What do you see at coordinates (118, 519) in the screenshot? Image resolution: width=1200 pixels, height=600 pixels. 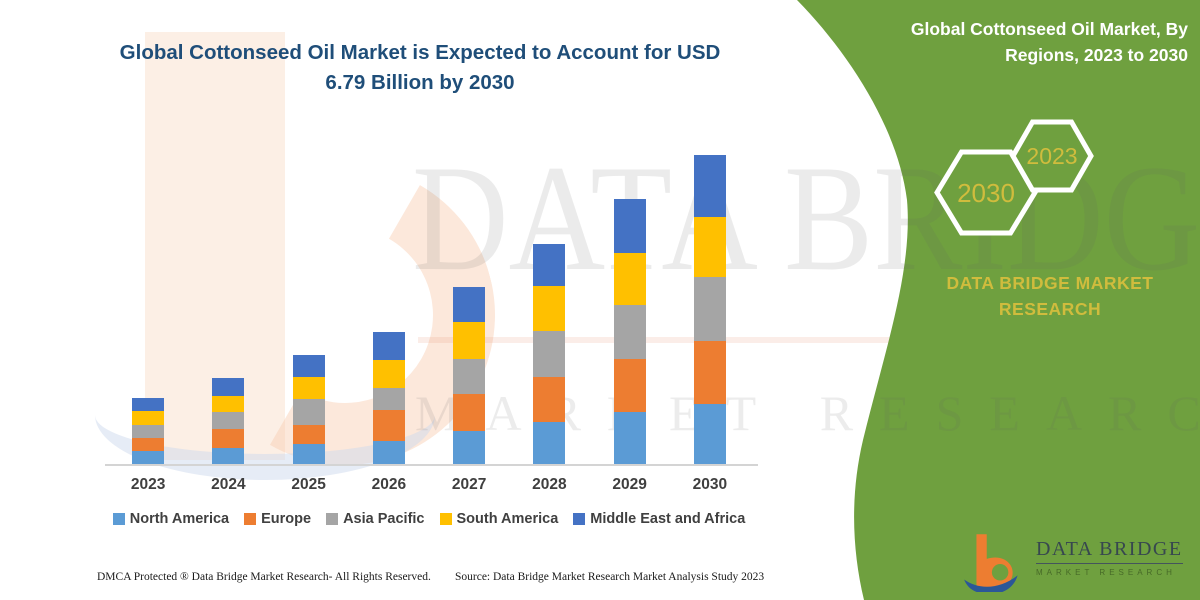 I see `legend-swatch-north-america` at bounding box center [118, 519].